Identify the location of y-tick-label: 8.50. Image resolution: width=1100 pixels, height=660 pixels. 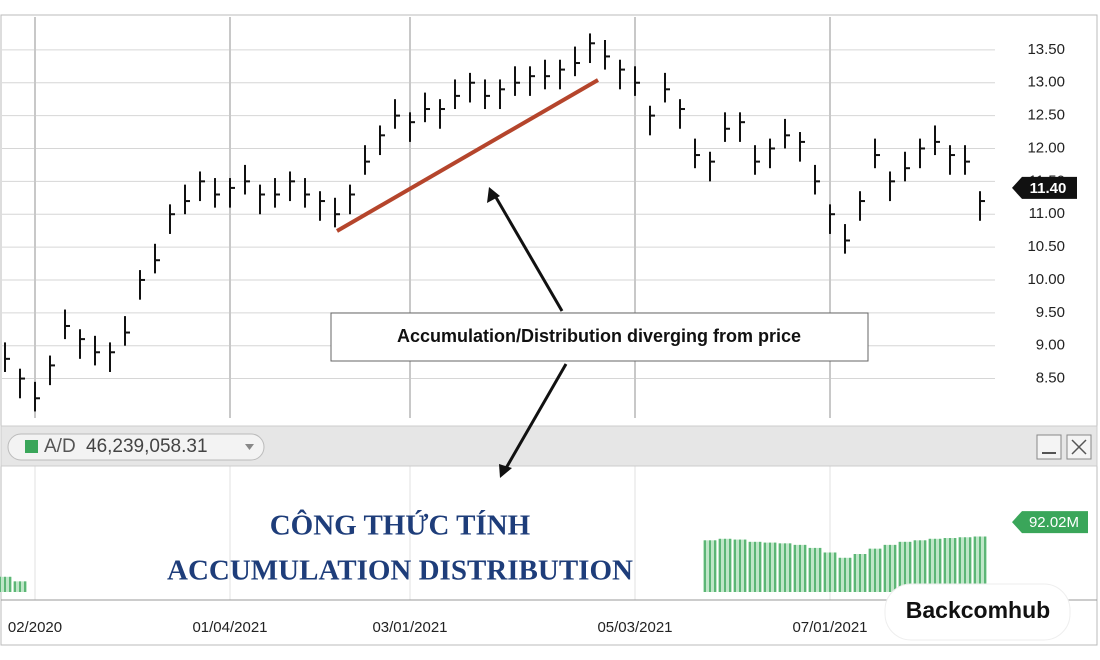
(1050, 378).